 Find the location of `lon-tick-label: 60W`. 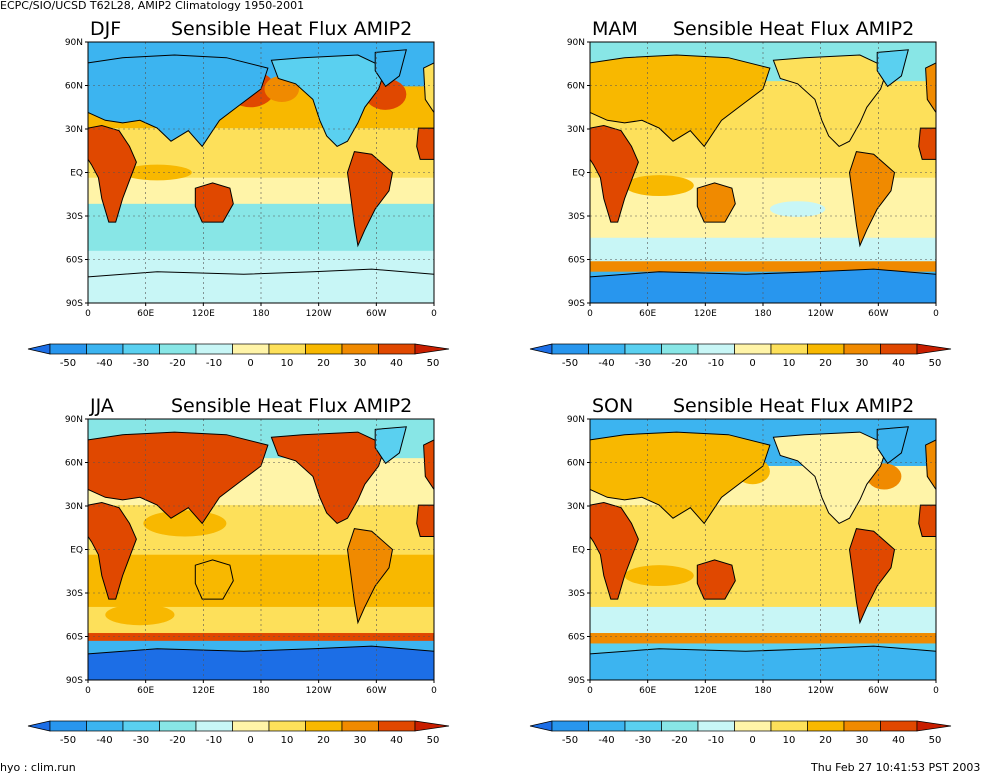

lon-tick-label: 60W is located at coordinates (376, 314).